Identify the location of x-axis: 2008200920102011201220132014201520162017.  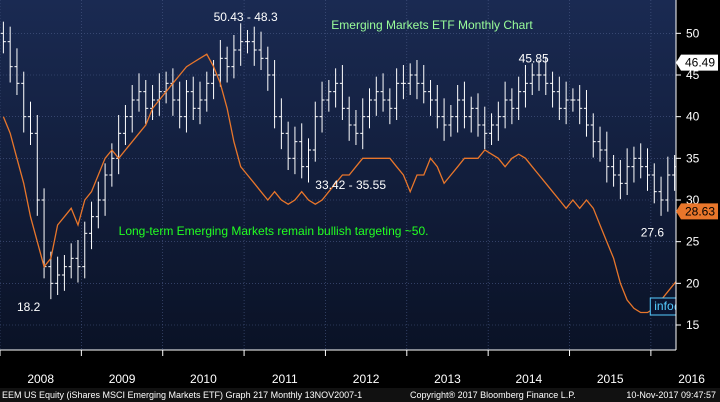
(352, 368).